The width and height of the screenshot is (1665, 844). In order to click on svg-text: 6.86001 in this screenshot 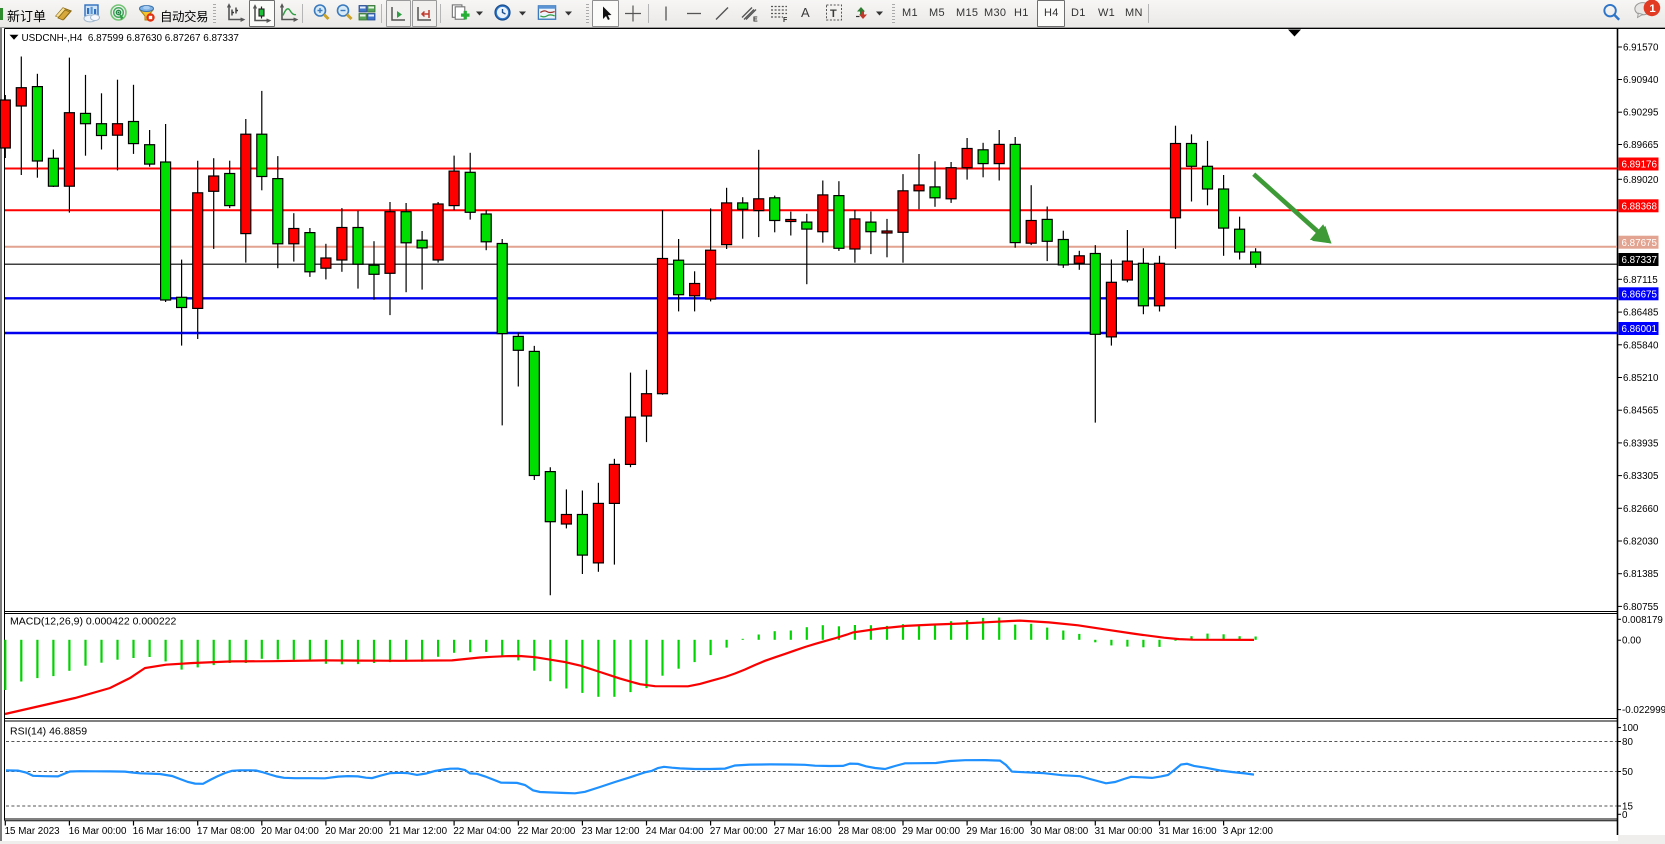, I will do `click(1639, 329)`.